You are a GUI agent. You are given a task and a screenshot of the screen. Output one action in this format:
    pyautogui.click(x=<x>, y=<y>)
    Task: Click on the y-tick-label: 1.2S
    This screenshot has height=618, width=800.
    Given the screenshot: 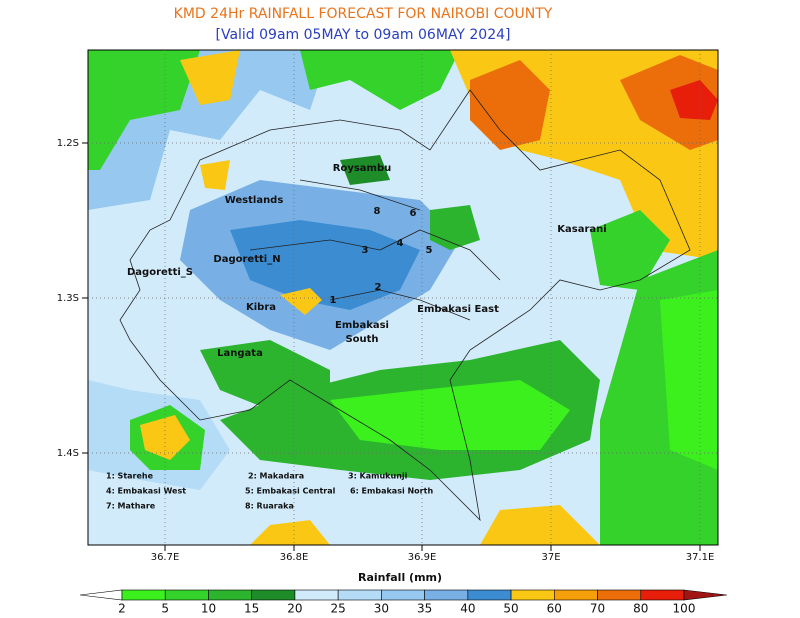 What is the action you would take?
    pyautogui.click(x=68, y=143)
    